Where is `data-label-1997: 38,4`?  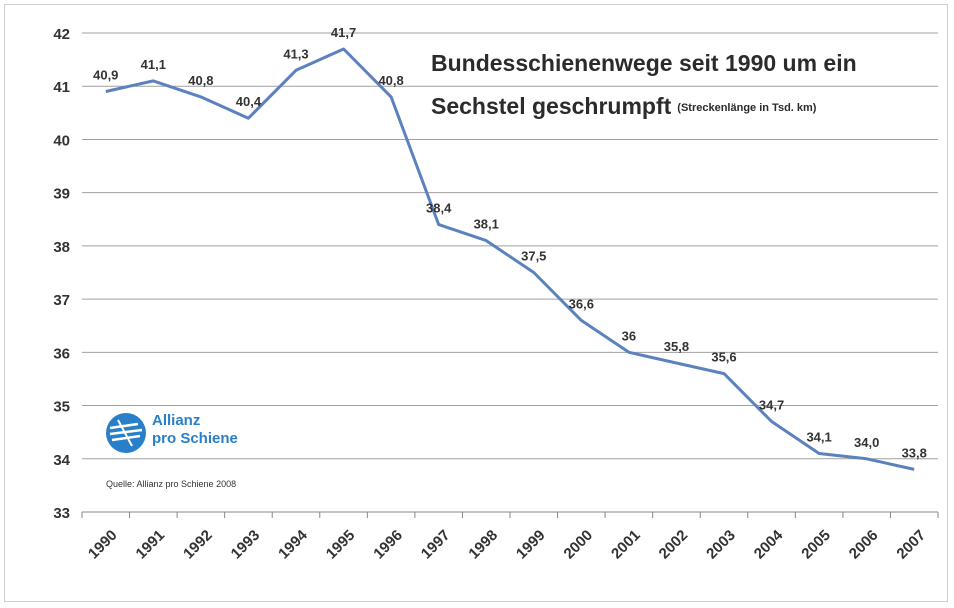 data-label-1997: 38,4 is located at coordinates (439, 208).